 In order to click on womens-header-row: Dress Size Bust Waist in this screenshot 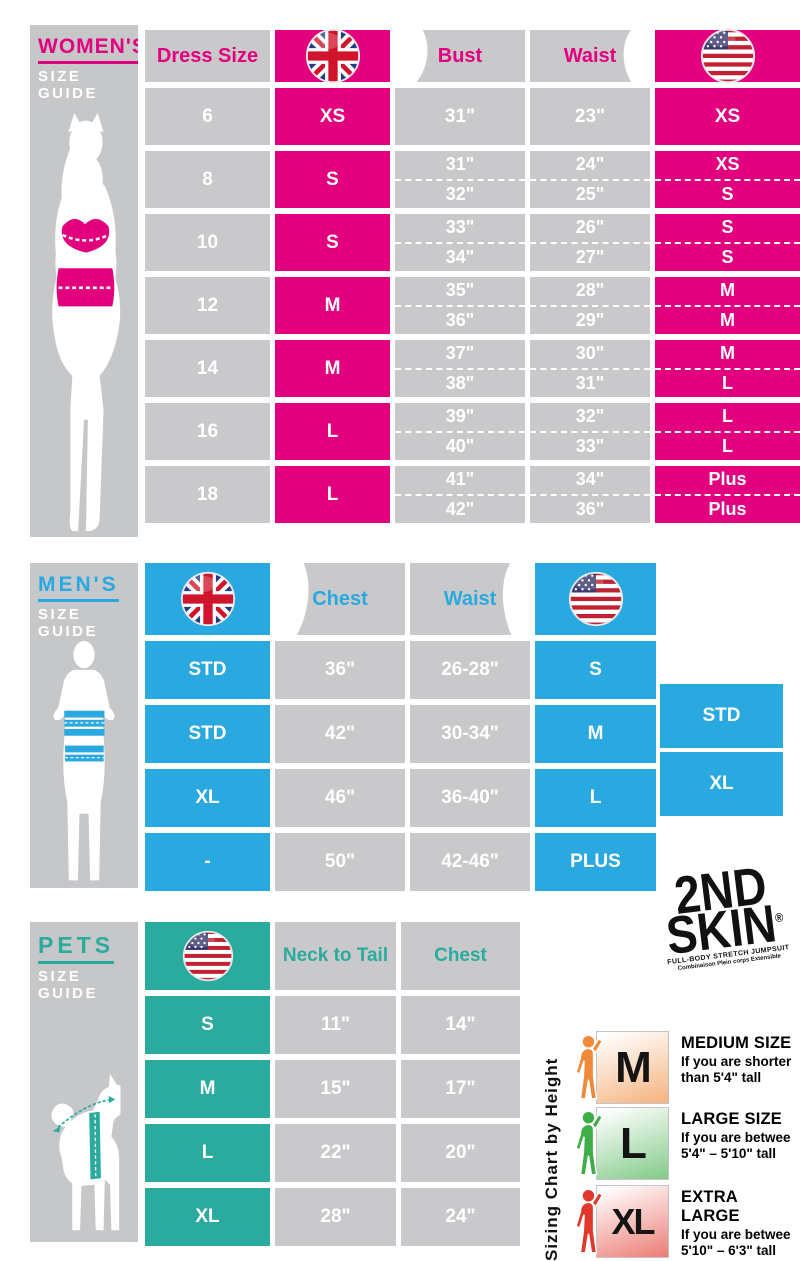, I will do `click(472, 56)`.